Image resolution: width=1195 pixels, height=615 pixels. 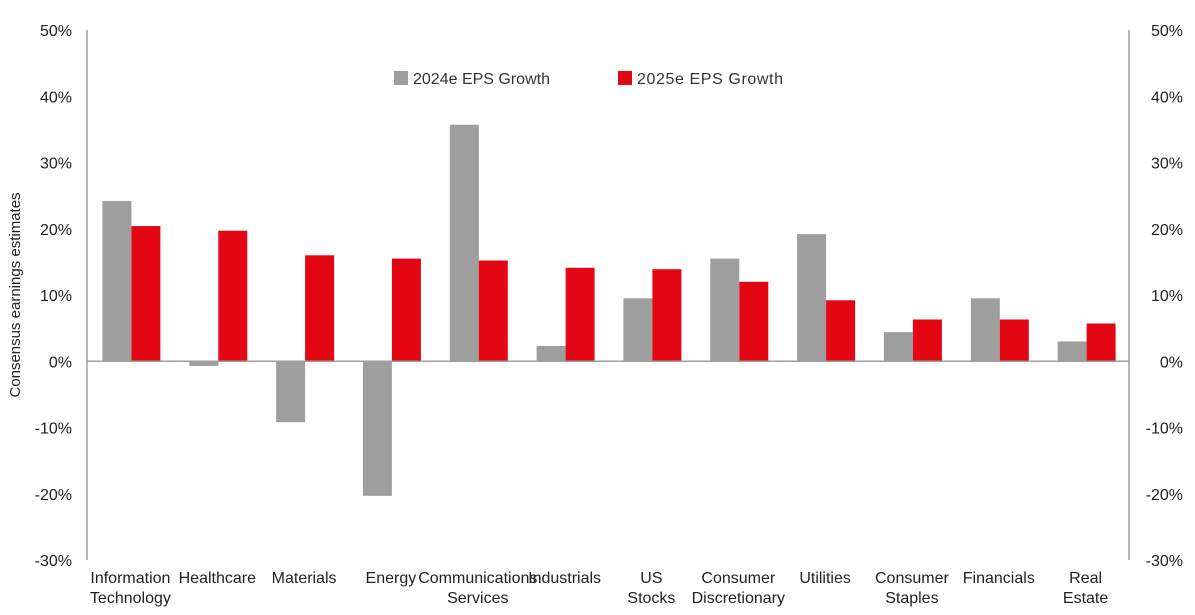 What do you see at coordinates (304, 578) in the screenshot?
I see `category-label: Materials` at bounding box center [304, 578].